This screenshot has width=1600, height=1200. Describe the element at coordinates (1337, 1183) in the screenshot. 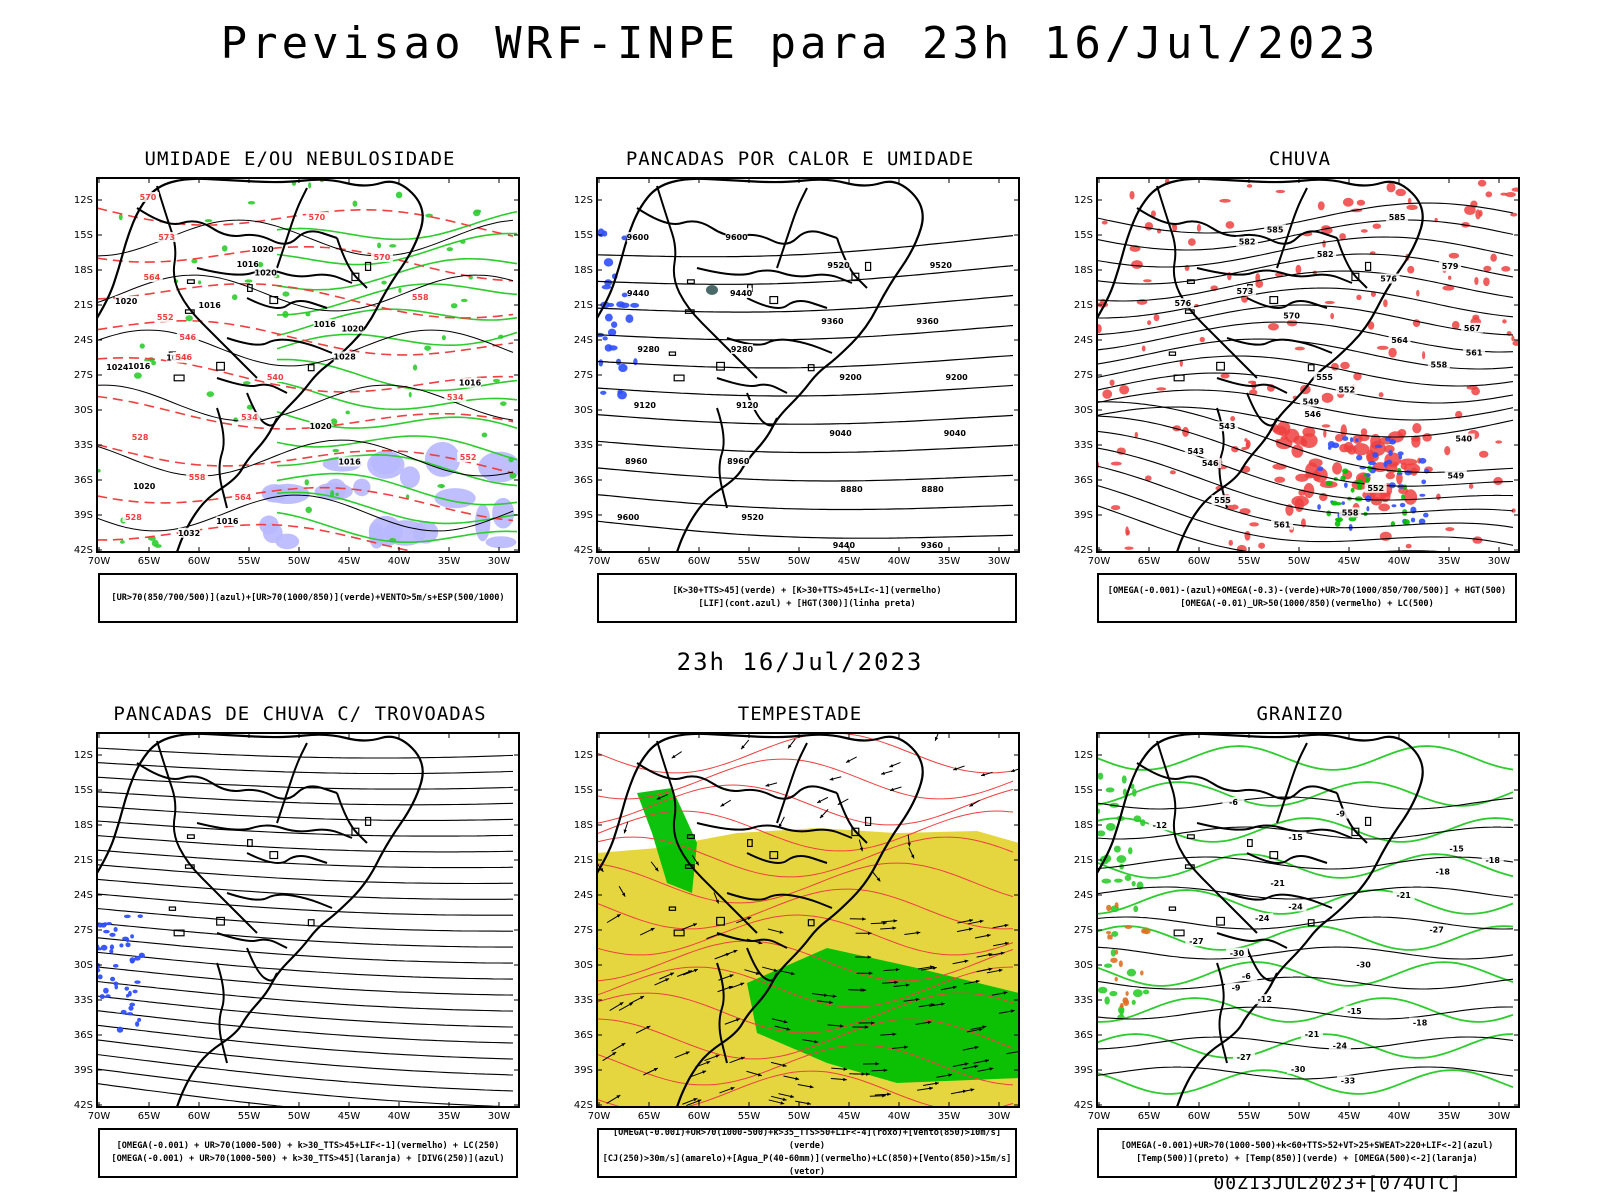

I see `run-timestamp: 00Z13JUL2023+[074UTC]` at that location.